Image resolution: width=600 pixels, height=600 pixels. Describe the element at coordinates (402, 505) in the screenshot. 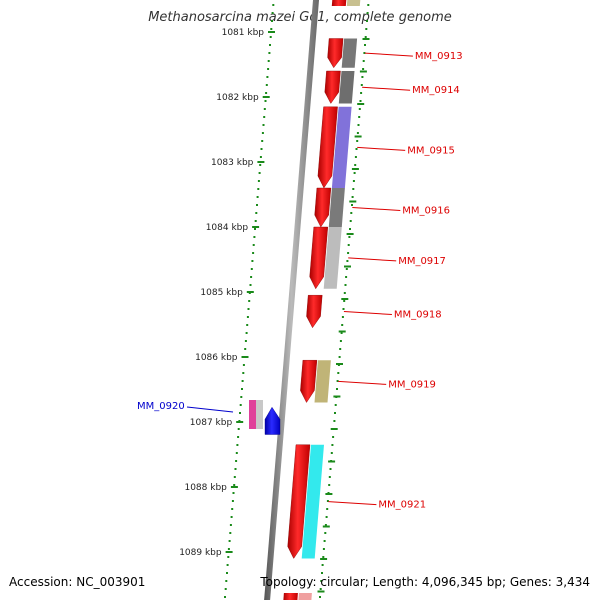

I see `gene-label-mm_0921: MM_0921` at that location.